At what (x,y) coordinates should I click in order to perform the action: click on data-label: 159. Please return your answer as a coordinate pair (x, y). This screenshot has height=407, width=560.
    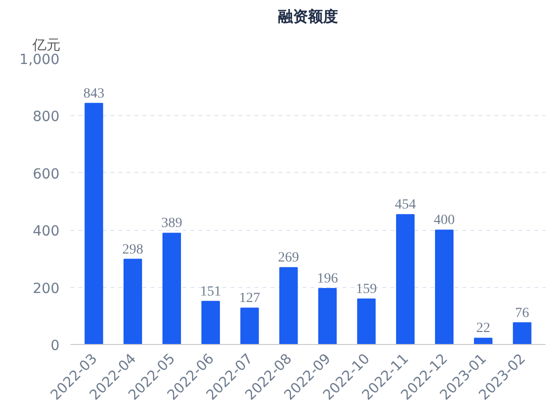
    Looking at the image, I should click on (366, 290).